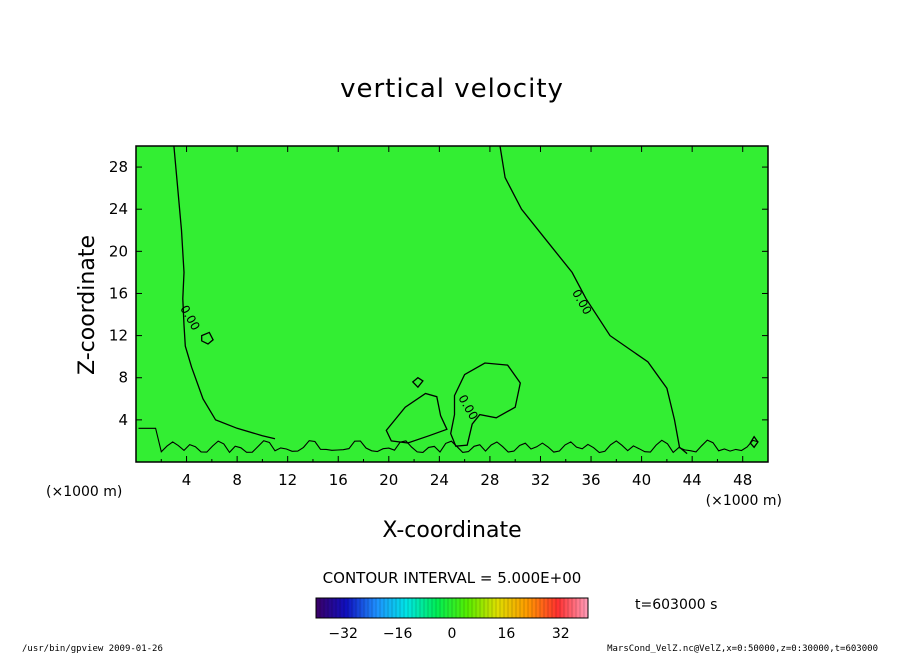  I want to click on colorbar-tick-label: 16, so click(506, 634).